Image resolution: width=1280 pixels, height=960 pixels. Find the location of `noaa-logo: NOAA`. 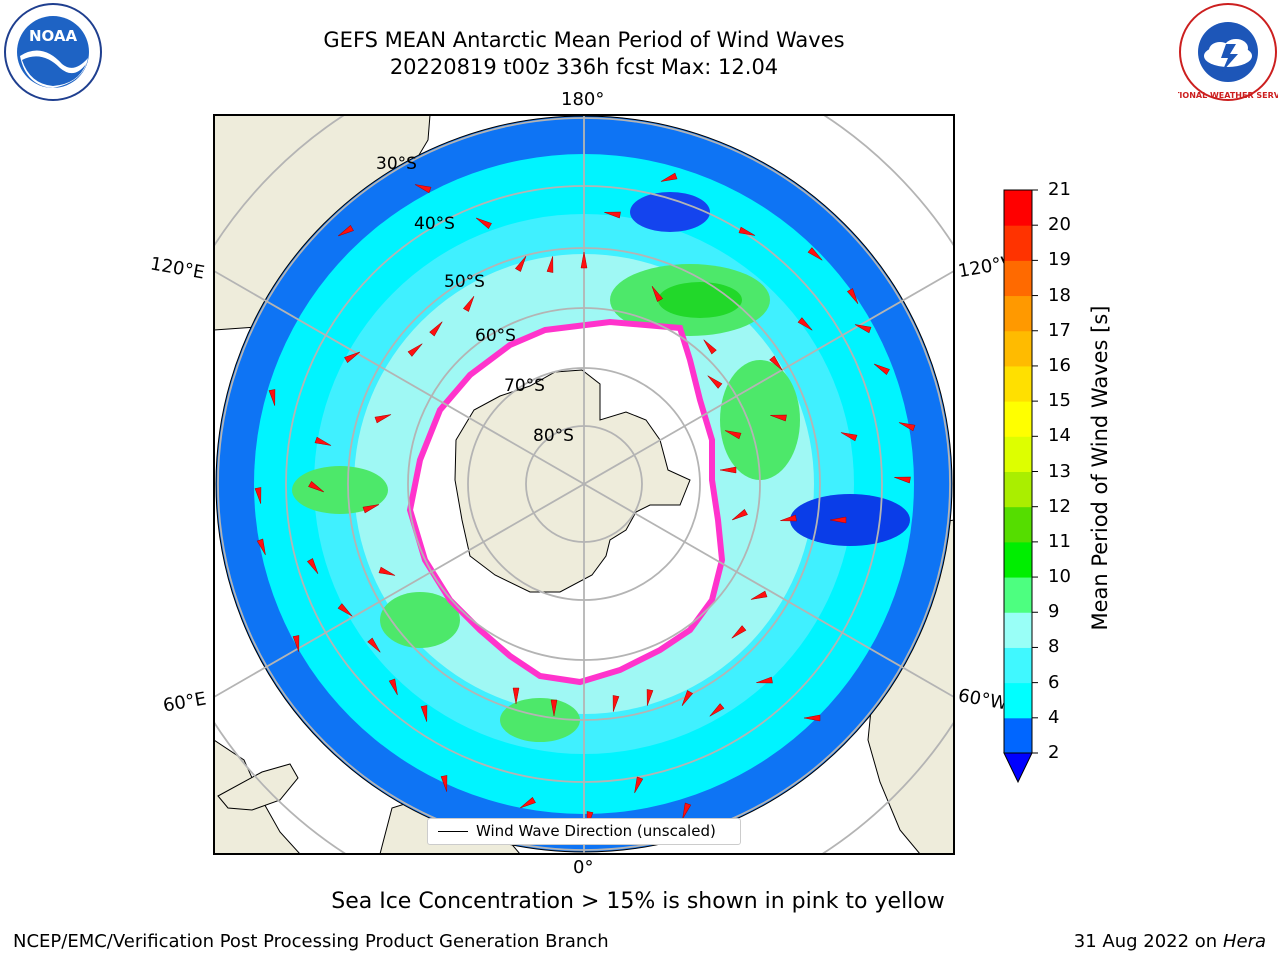

noaa-logo: NOAA is located at coordinates (53, 52).